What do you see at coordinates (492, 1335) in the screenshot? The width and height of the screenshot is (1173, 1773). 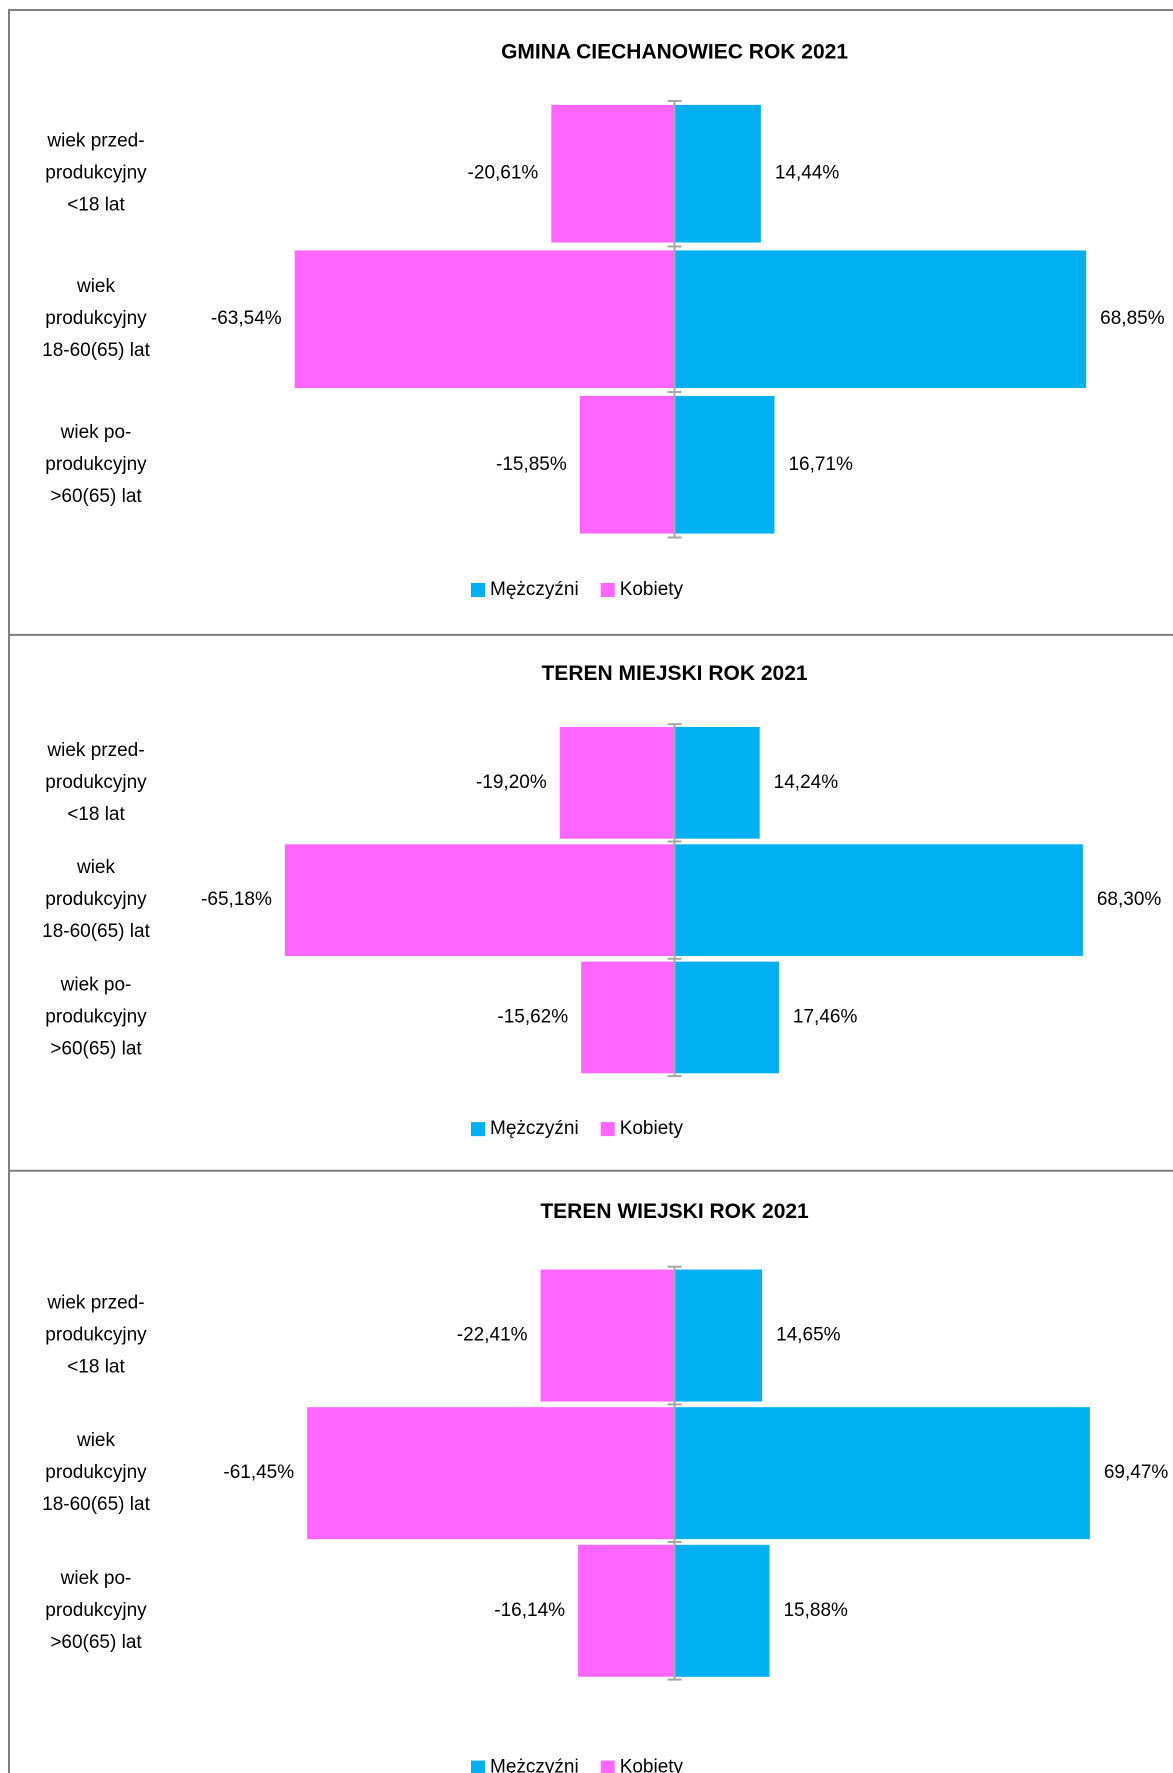 I see `value-label: -22,41%` at bounding box center [492, 1335].